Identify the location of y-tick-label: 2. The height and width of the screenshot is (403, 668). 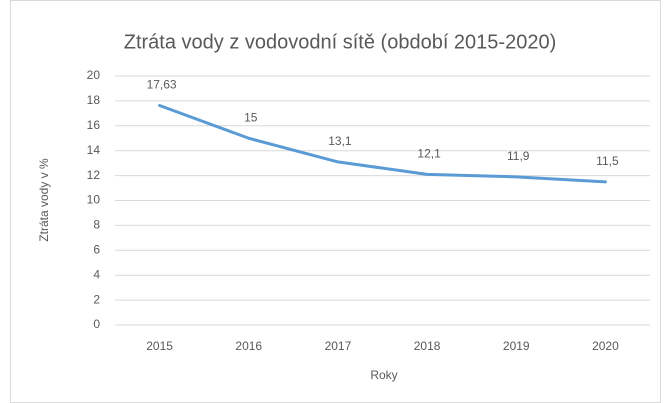
(96, 299).